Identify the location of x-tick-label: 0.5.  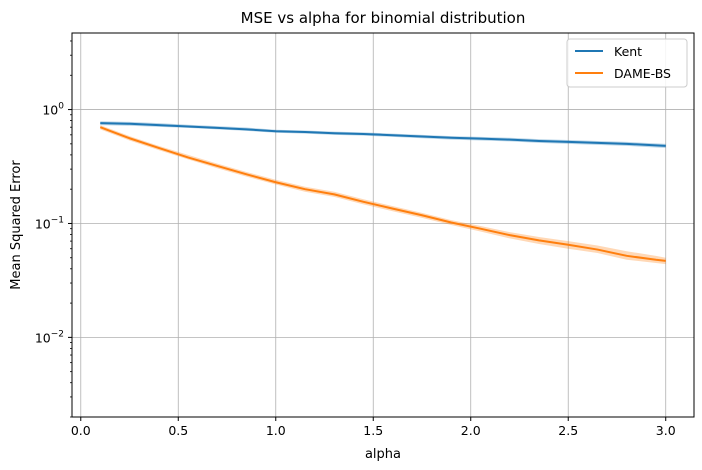
(178, 430).